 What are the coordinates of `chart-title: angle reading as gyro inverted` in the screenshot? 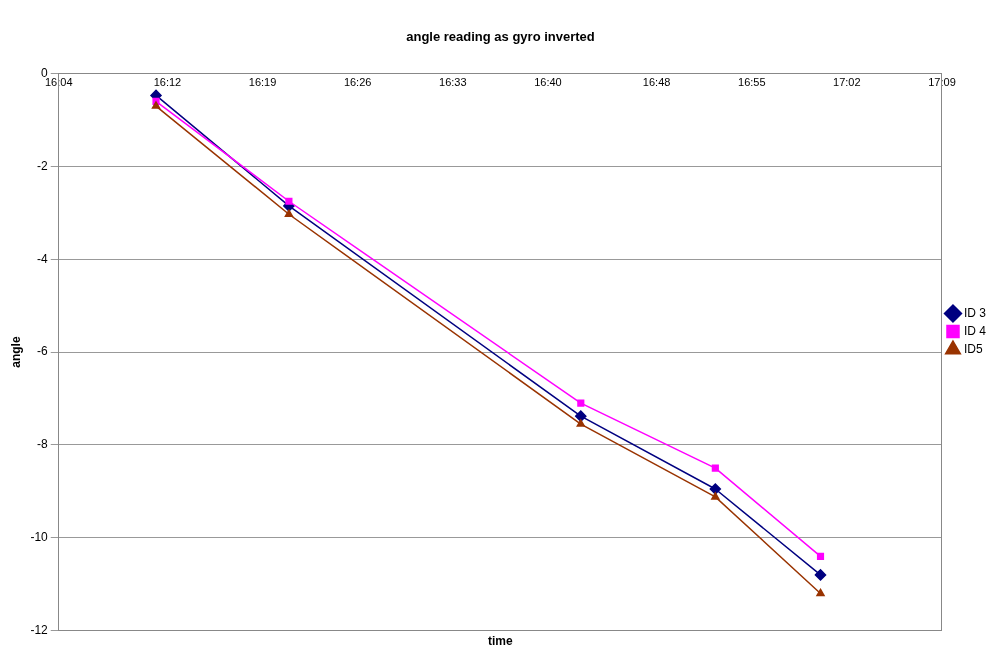 It's located at (500, 37).